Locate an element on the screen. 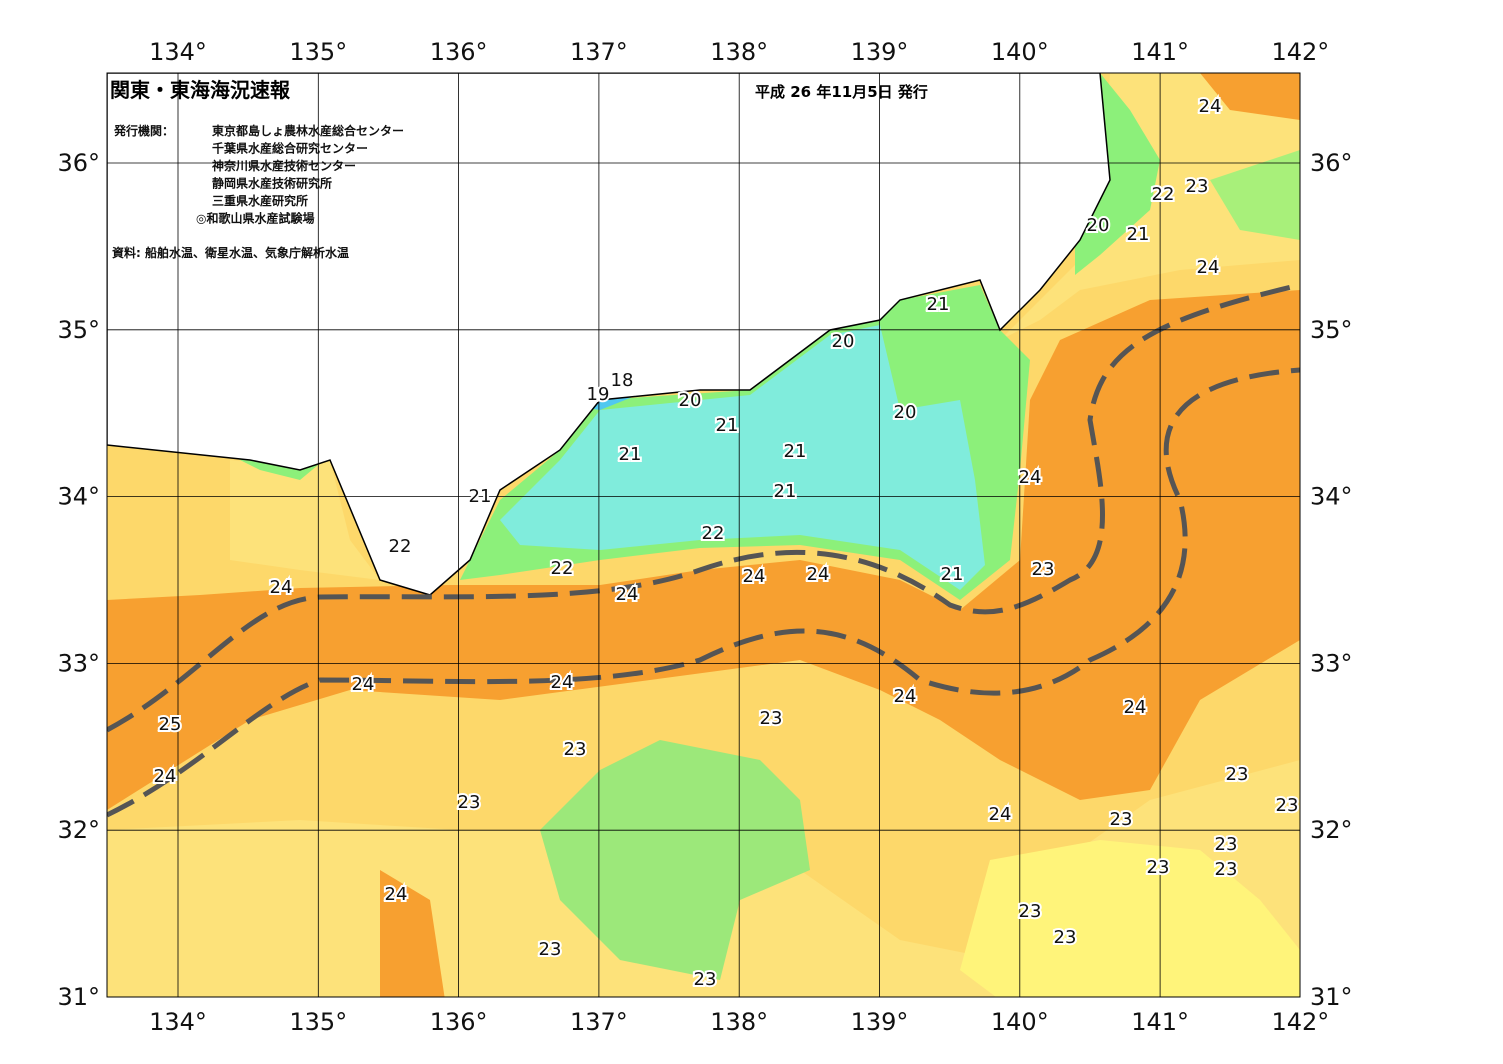  lat-label-left: 32° is located at coordinates (78, 830).